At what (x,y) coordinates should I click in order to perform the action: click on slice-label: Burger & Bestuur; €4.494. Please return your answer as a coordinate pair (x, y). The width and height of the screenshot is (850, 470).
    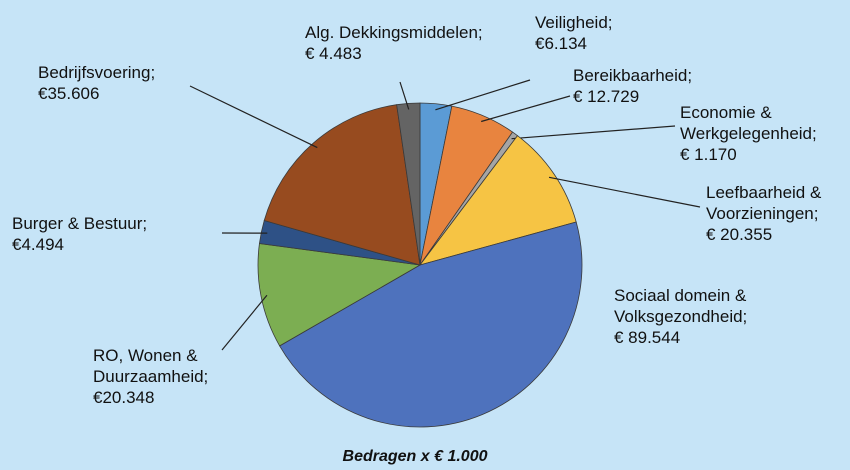
    Looking at the image, I should click on (117, 234).